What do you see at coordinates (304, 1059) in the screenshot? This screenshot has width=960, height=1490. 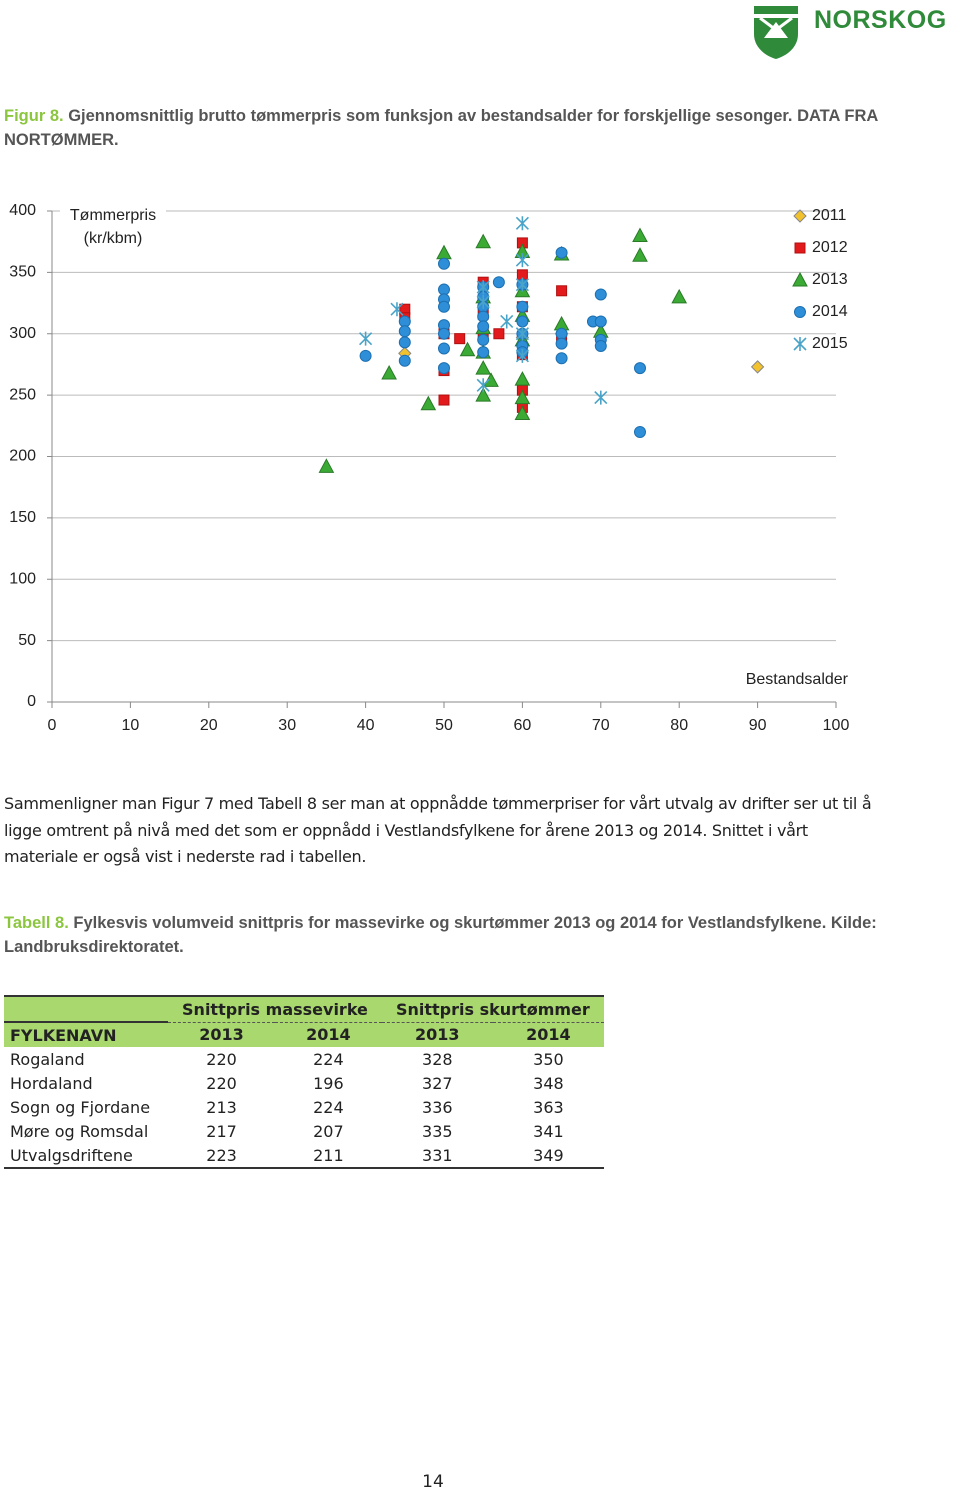 I see `table-row: Rogaland 220 224 328 350` at bounding box center [304, 1059].